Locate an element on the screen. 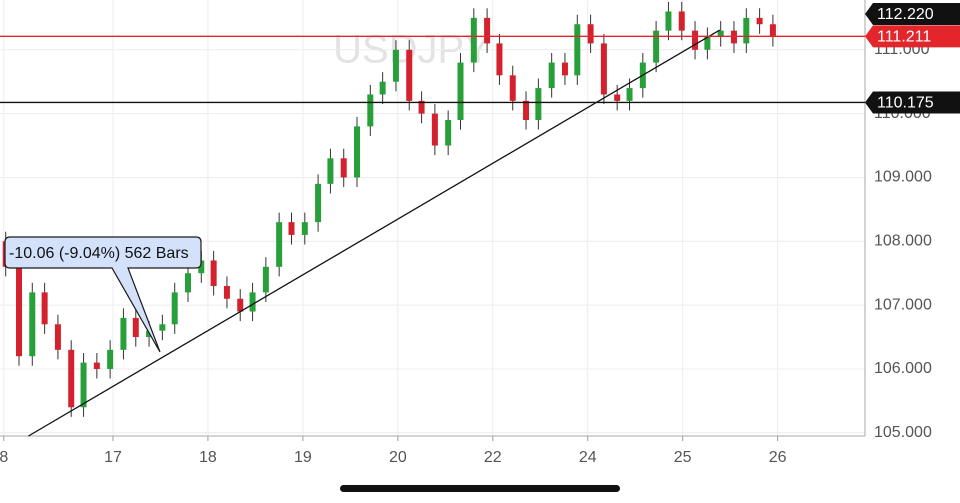 The width and height of the screenshot is (960, 503). y-tick-label: 107.000 is located at coordinates (903, 304).